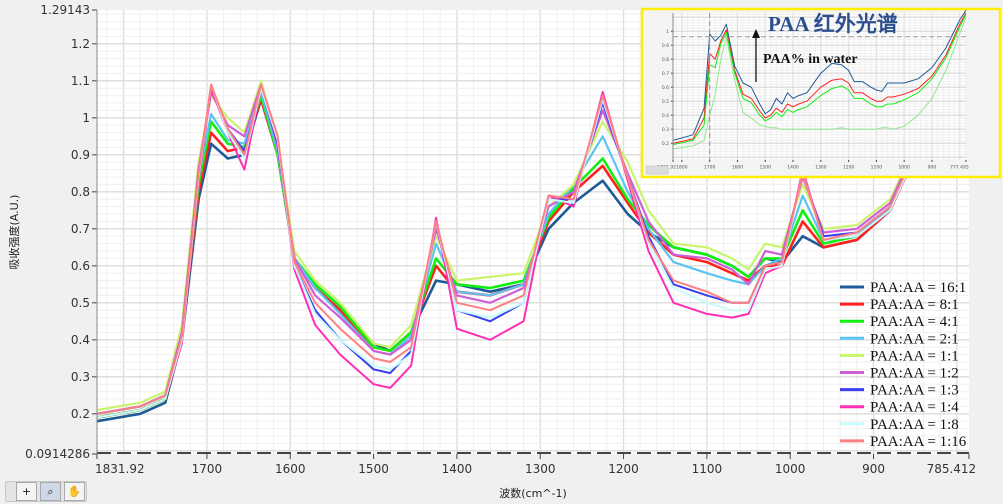 Image resolution: width=1003 pixels, height=504 pixels. Describe the element at coordinates (65, 10) in the screenshot. I see `y-tick-label: 1.29143` at that location.